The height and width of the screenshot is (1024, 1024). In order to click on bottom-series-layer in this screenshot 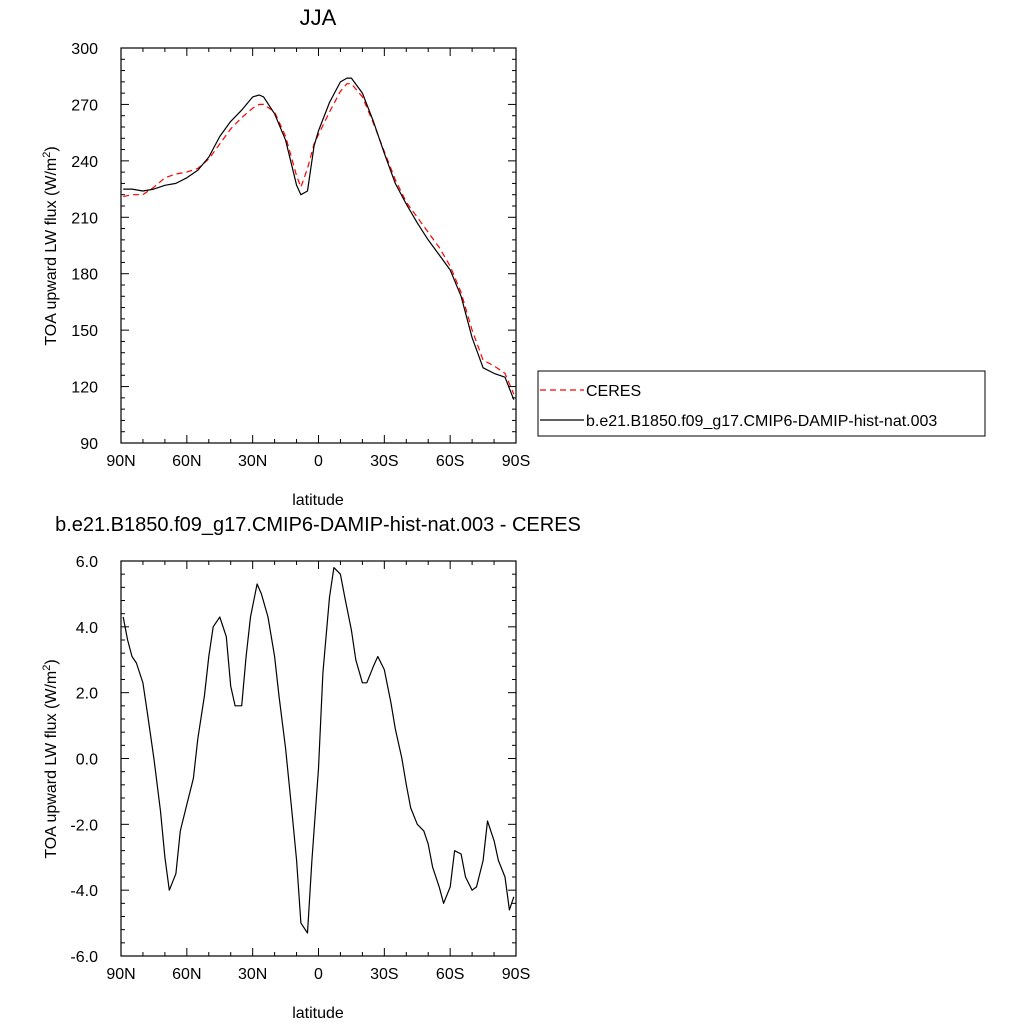, I will do `click(318, 750)`.